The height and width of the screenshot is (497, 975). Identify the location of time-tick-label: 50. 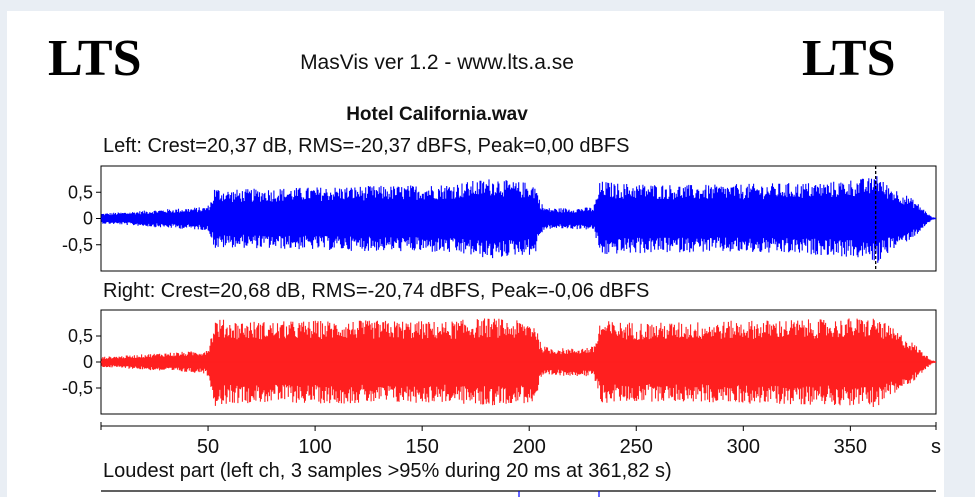
(208, 447).